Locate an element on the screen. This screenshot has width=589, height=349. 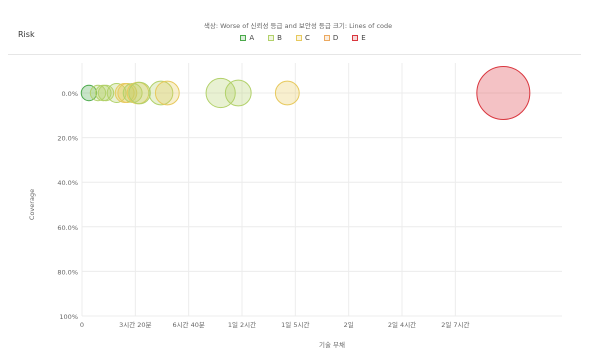
legend-item-a: A is located at coordinates (247, 38).